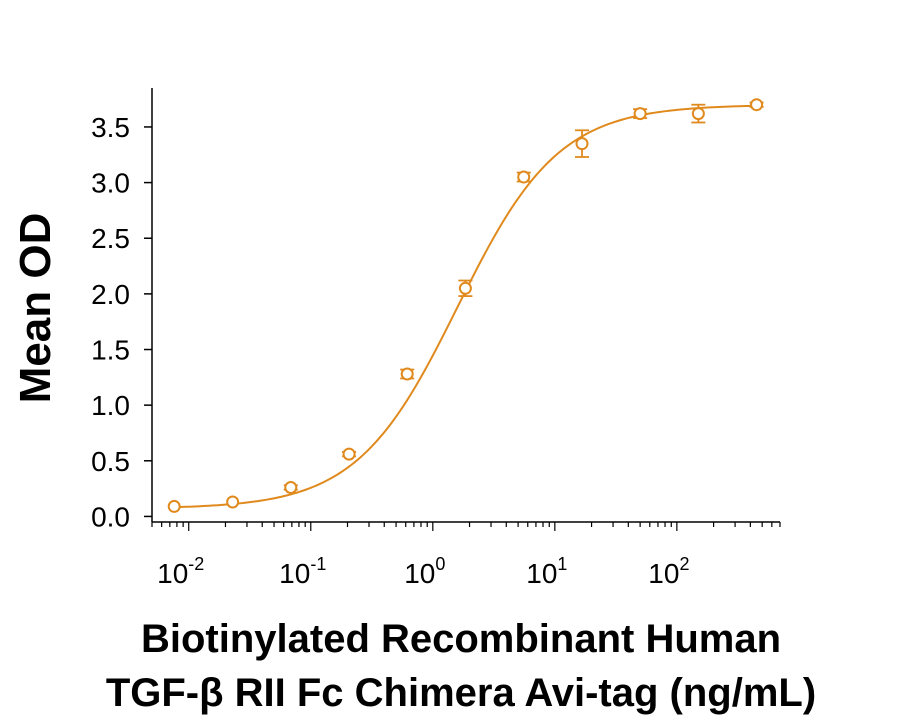 This screenshot has height=727, width=907. Describe the element at coordinates (546, 571) in the screenshot. I see `x-tick-label: 10¹` at that location.